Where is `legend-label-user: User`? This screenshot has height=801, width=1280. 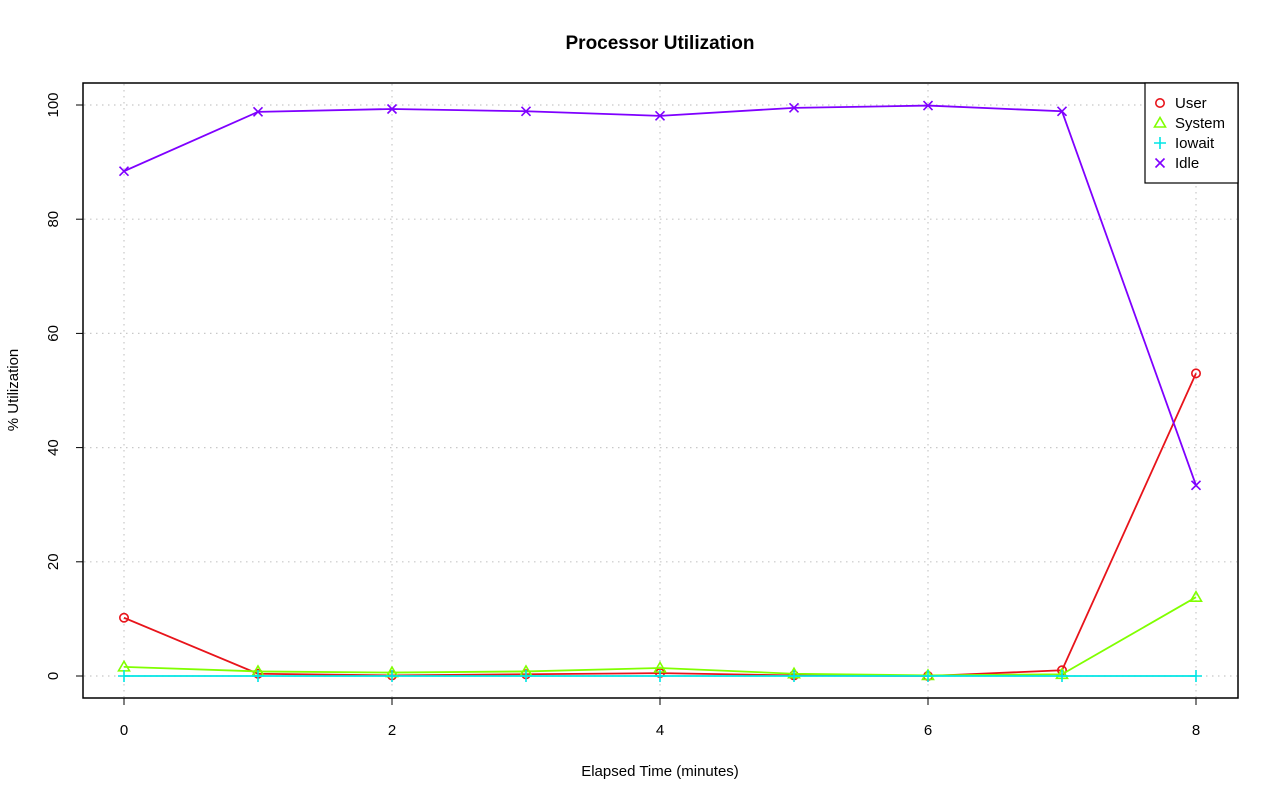
legend-label-user: User is located at coordinates (1191, 103).